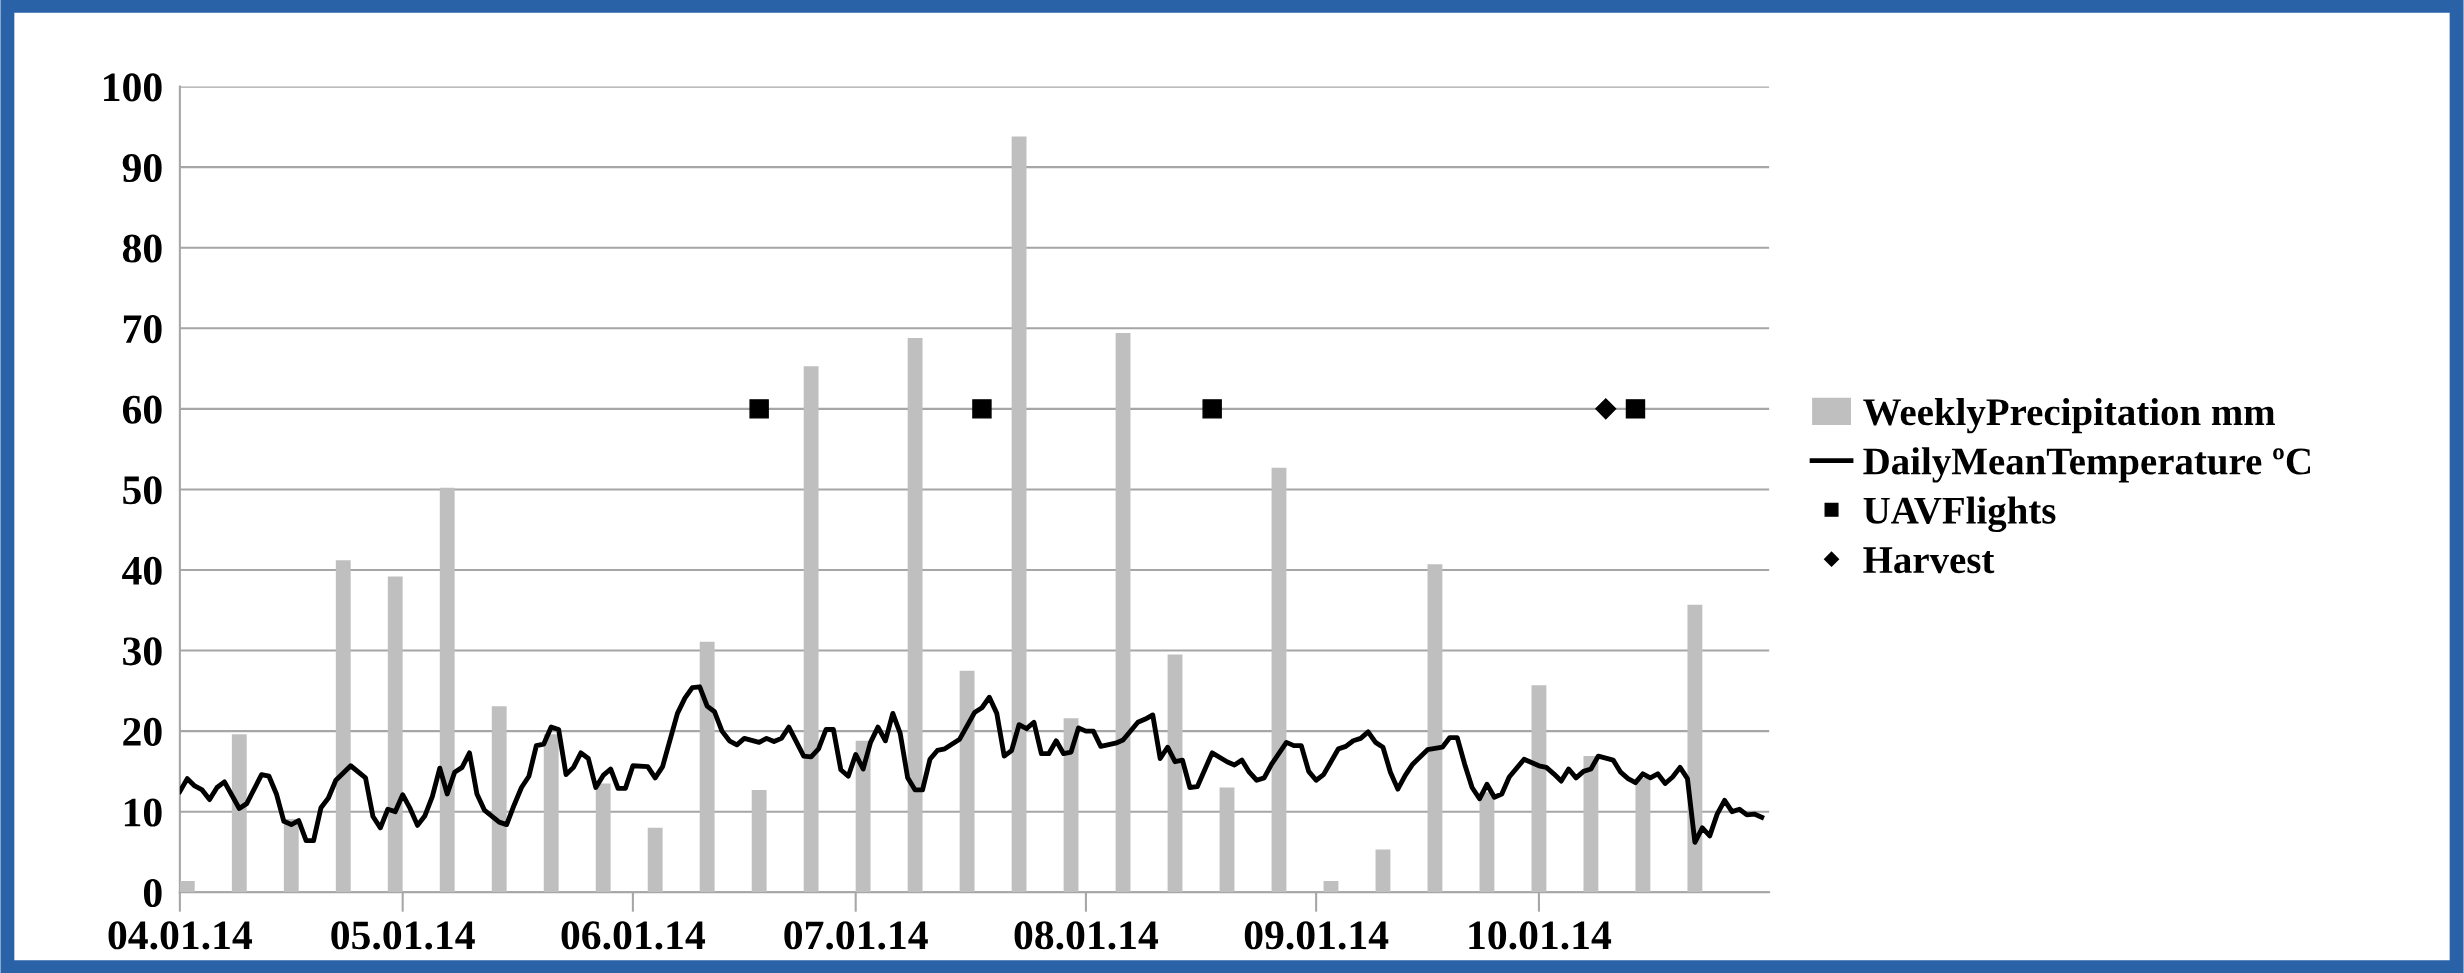  Describe the element at coordinates (142, 329) in the screenshot. I see `y-tick-label: 70` at that location.